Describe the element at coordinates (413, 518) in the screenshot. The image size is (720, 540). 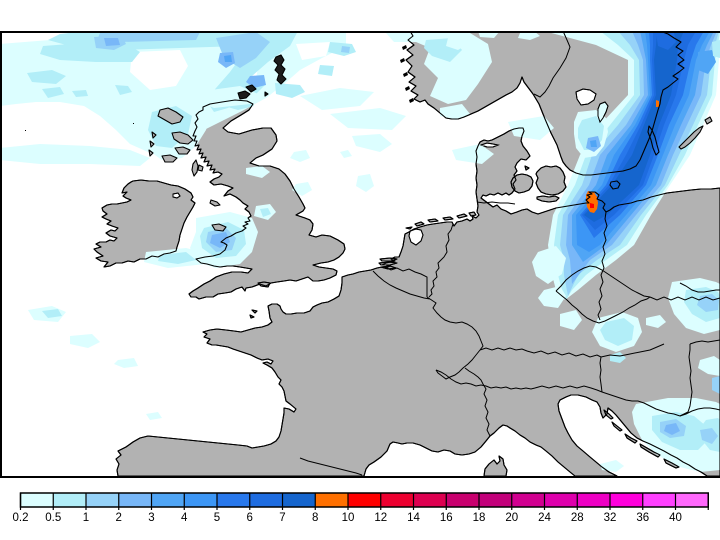
I see `svg-text: 14` at that location.